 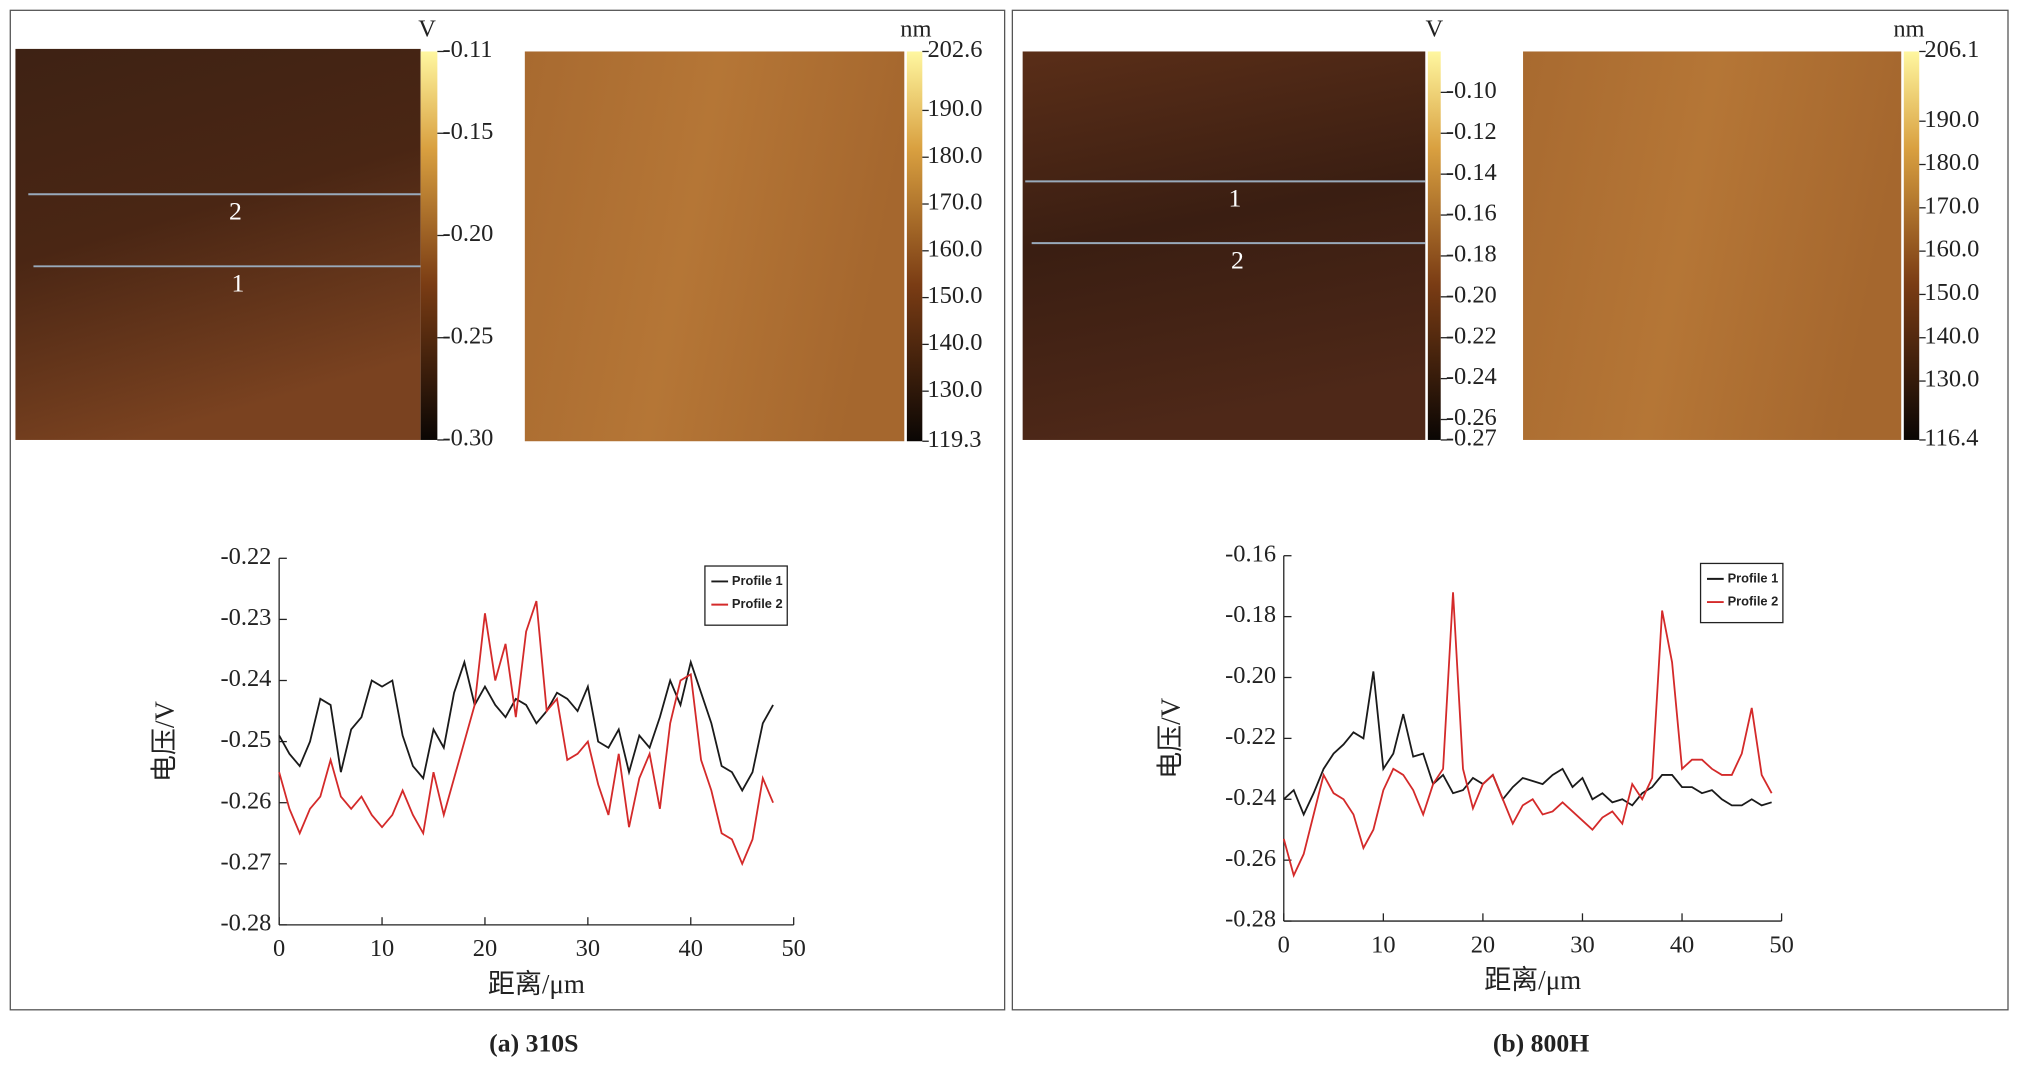 I want to click on tick-label: -0.24, so click(x=1471, y=376).